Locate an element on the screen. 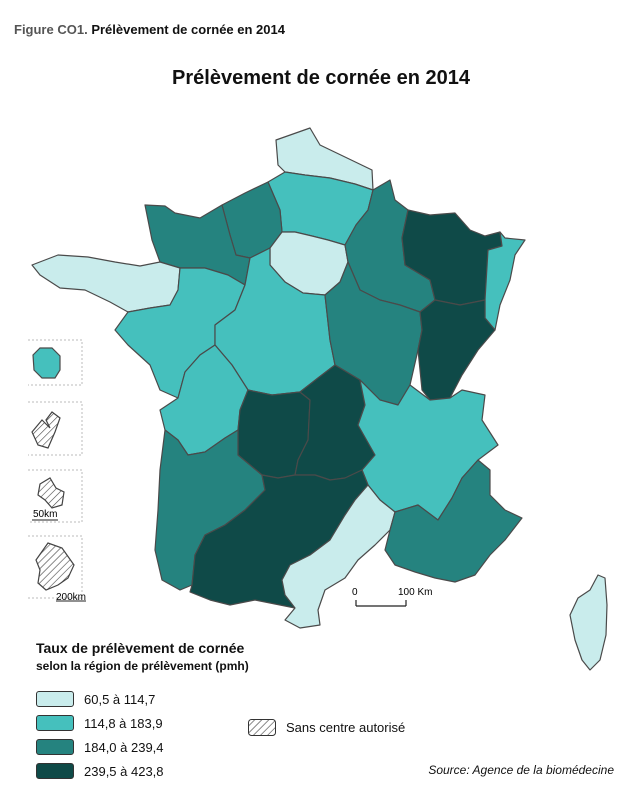 Image resolution: width=642 pixels, height=800 pixels. legend-item: 60,5 à 114,7 is located at coordinates (142, 699).